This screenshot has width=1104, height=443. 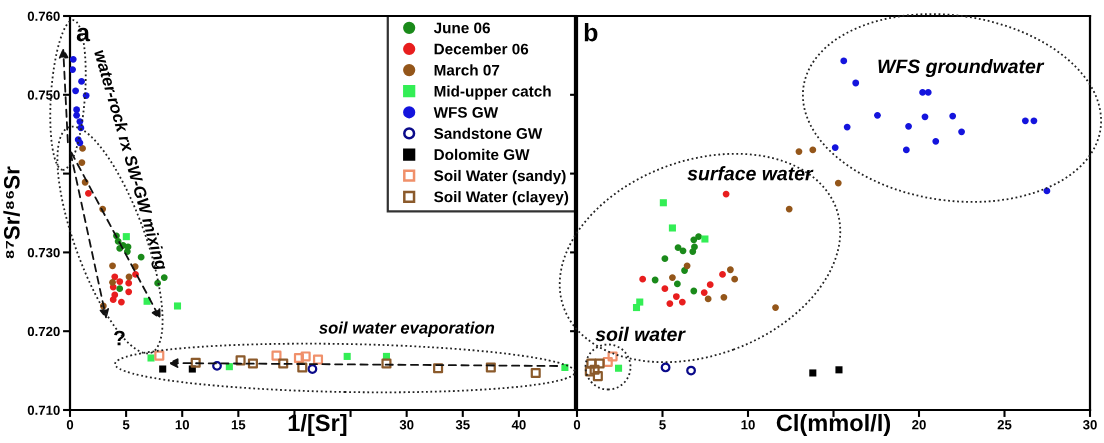 What do you see at coordinates (461, 28) in the screenshot?
I see `legend-label: June 06` at bounding box center [461, 28].